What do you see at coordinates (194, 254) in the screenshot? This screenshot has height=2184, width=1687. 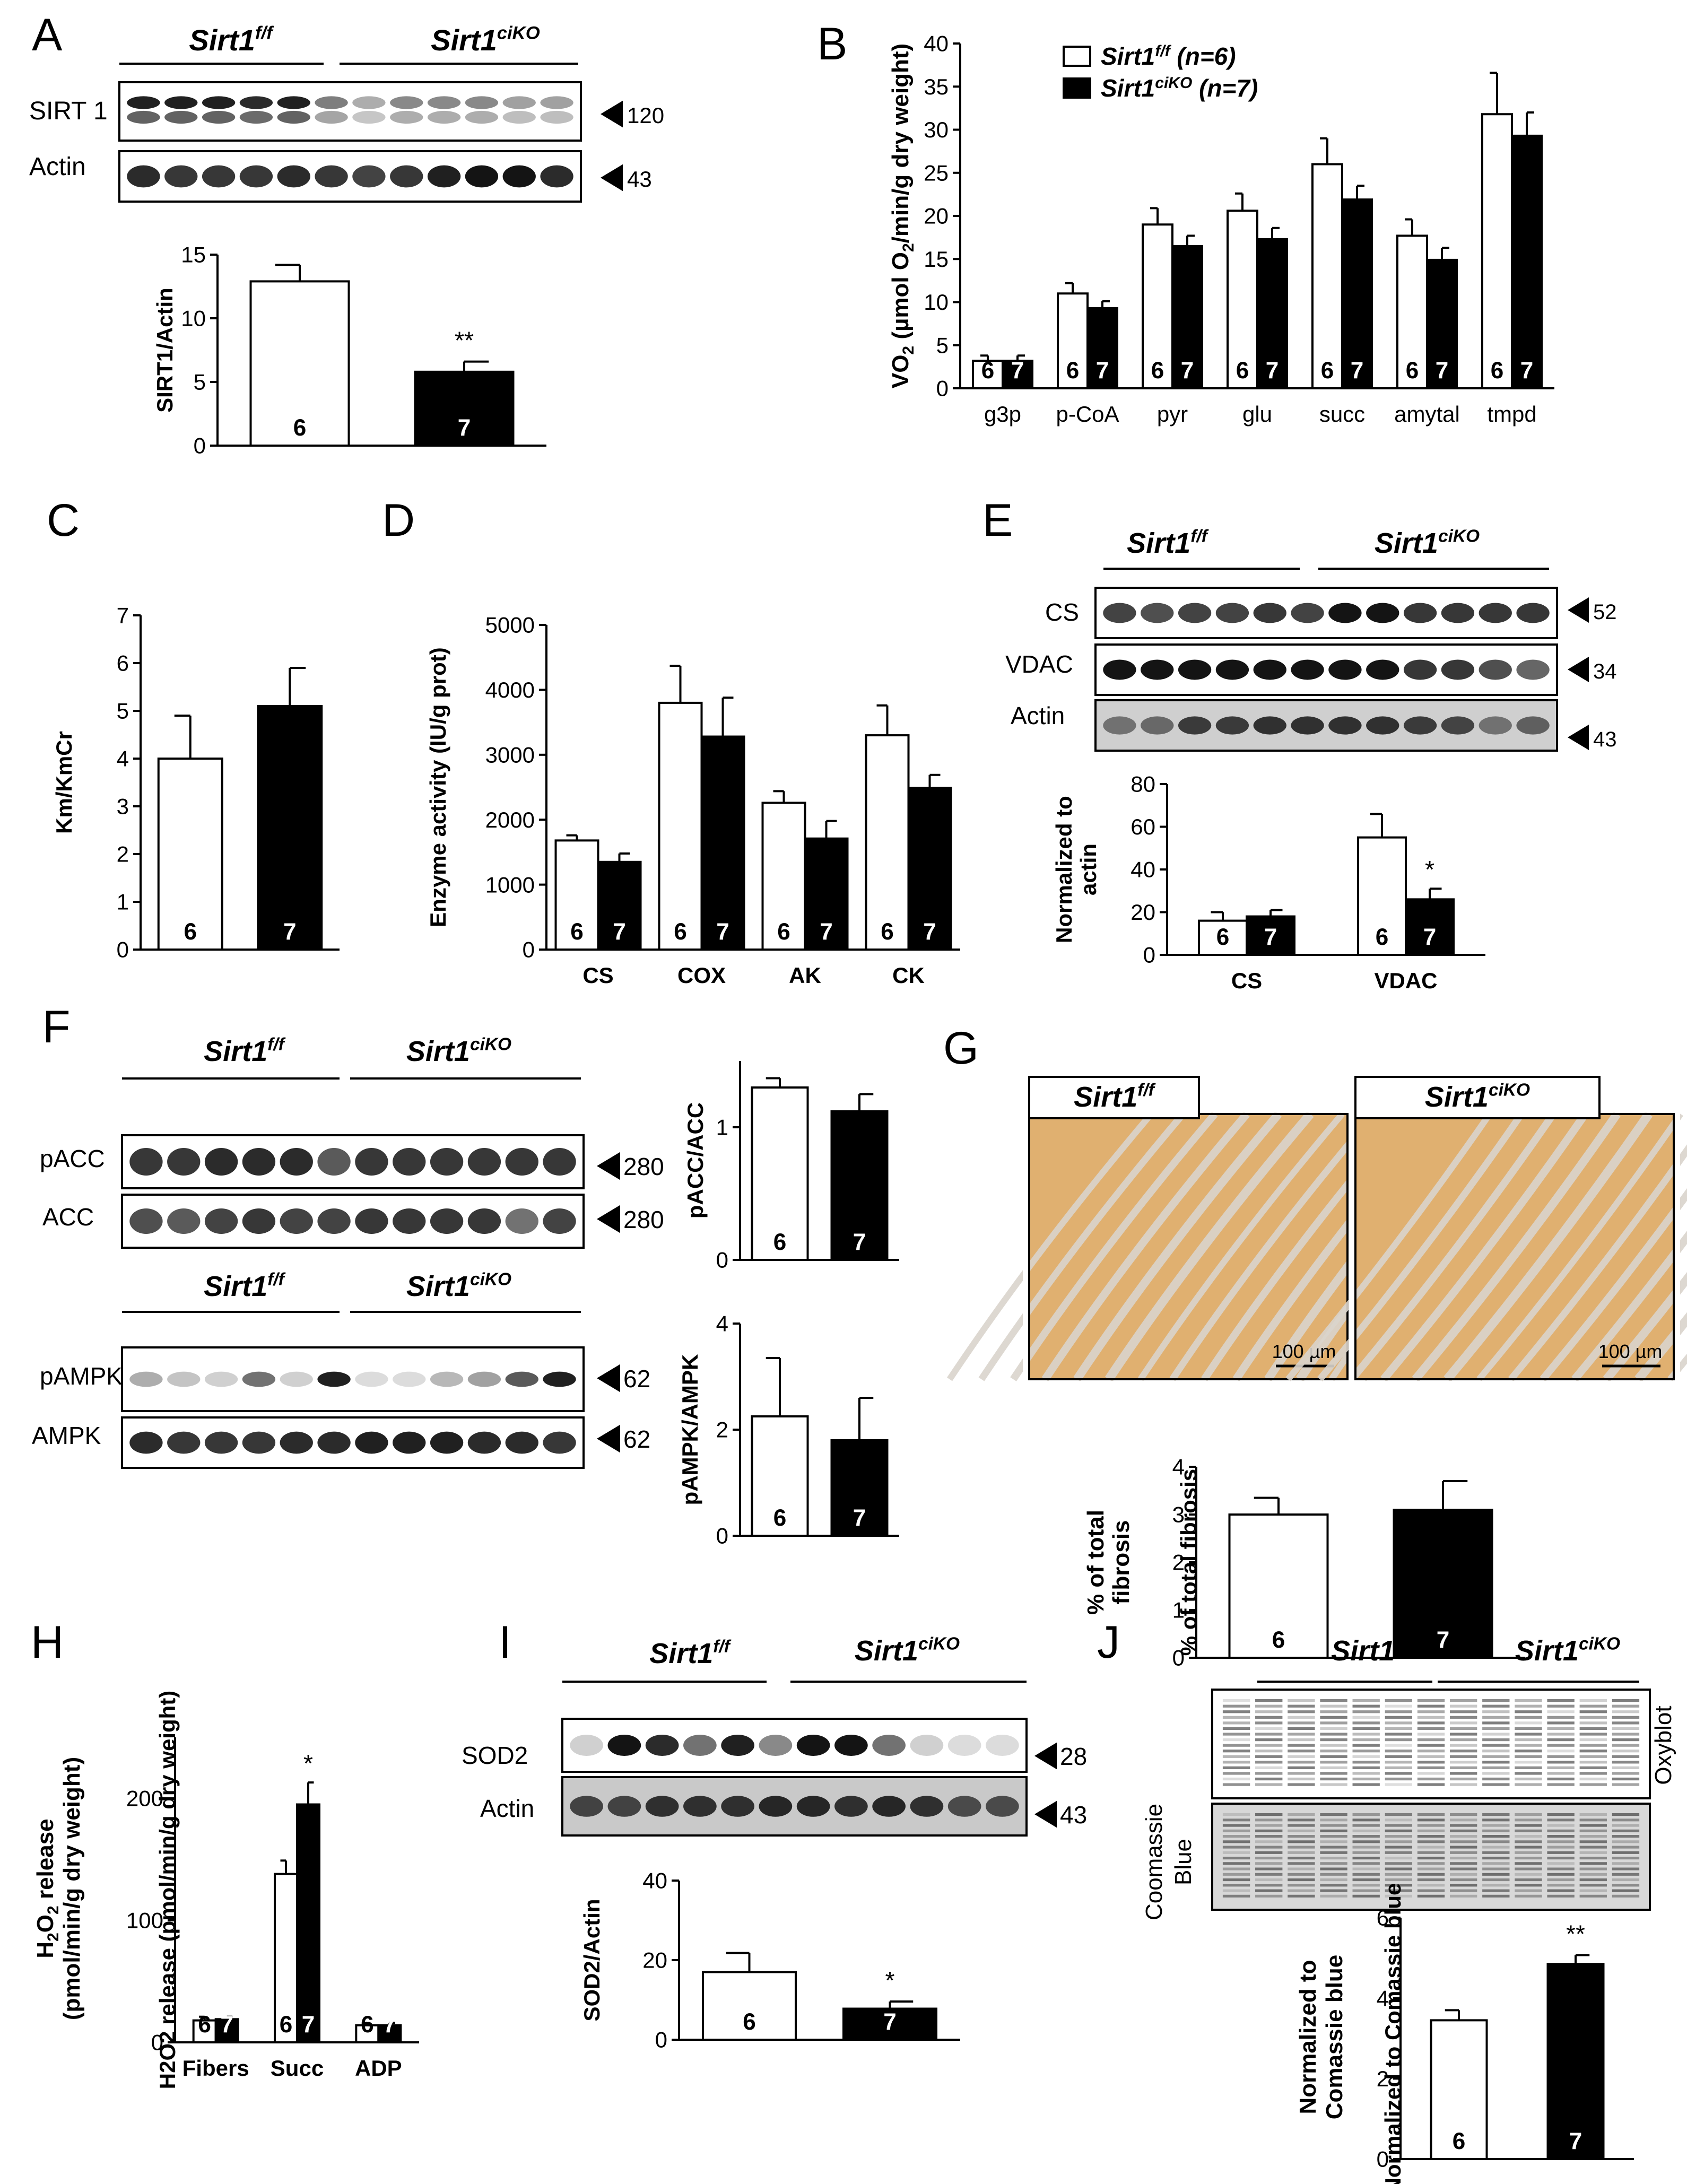 I see `y-tick-label: 15` at bounding box center [194, 254].